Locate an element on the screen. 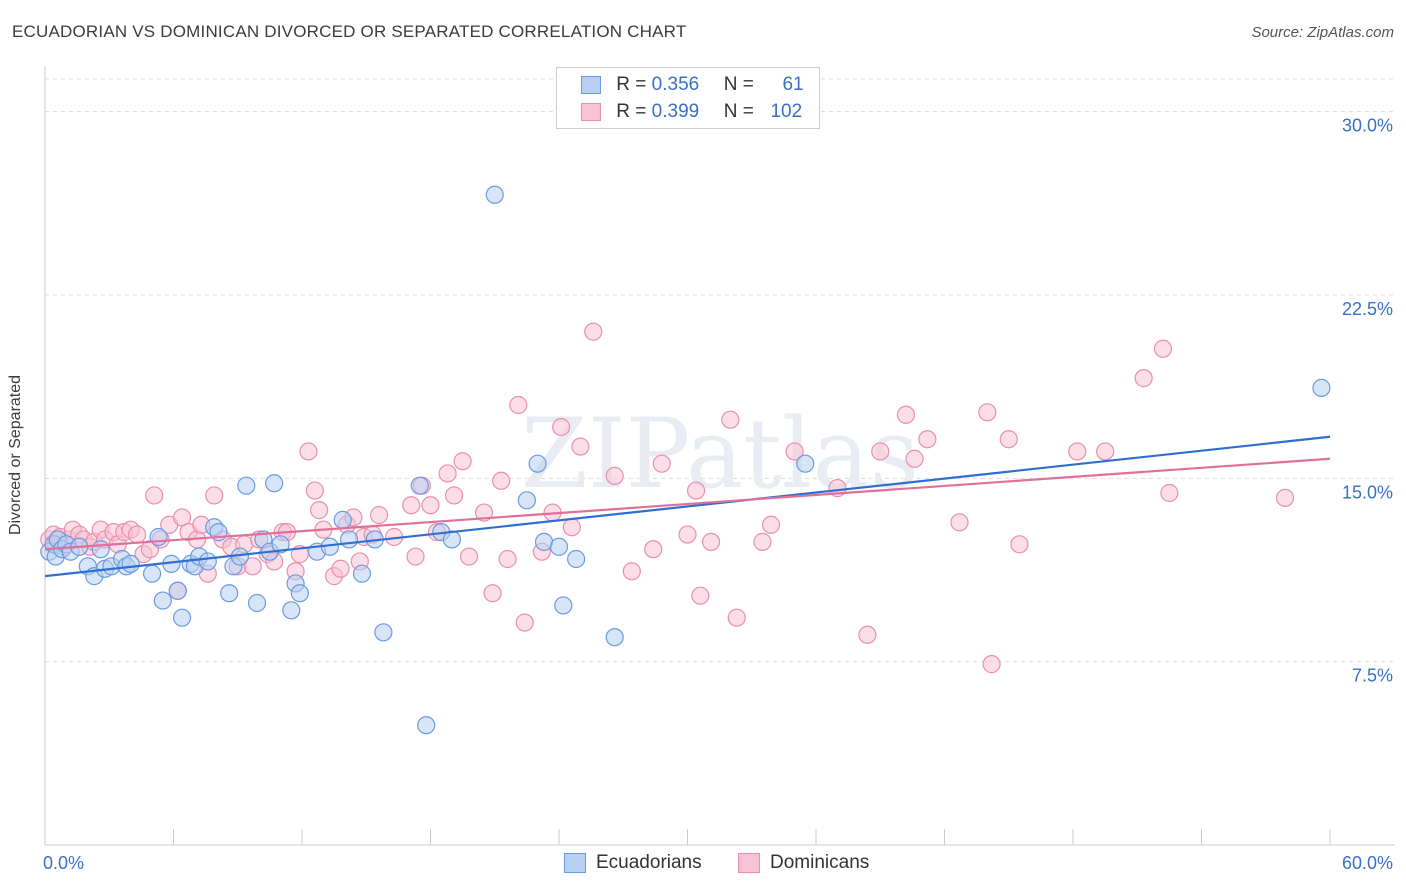 The width and height of the screenshot is (1406, 892). legend-n-value: 61 is located at coordinates (793, 84).